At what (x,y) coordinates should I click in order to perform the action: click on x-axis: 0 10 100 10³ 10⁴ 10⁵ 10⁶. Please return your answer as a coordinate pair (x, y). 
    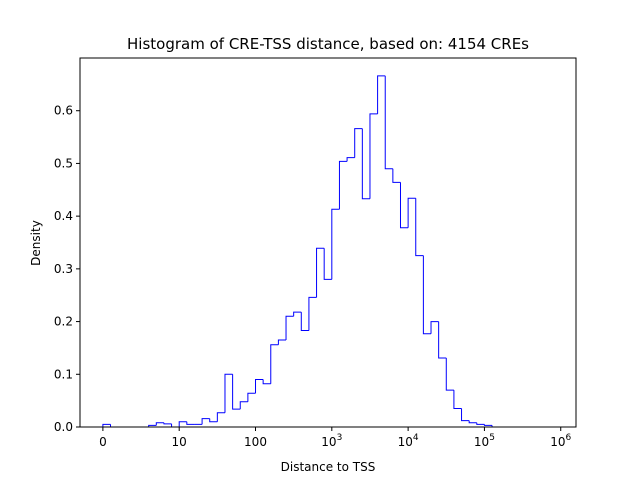
    Looking at the image, I should click on (335, 438).